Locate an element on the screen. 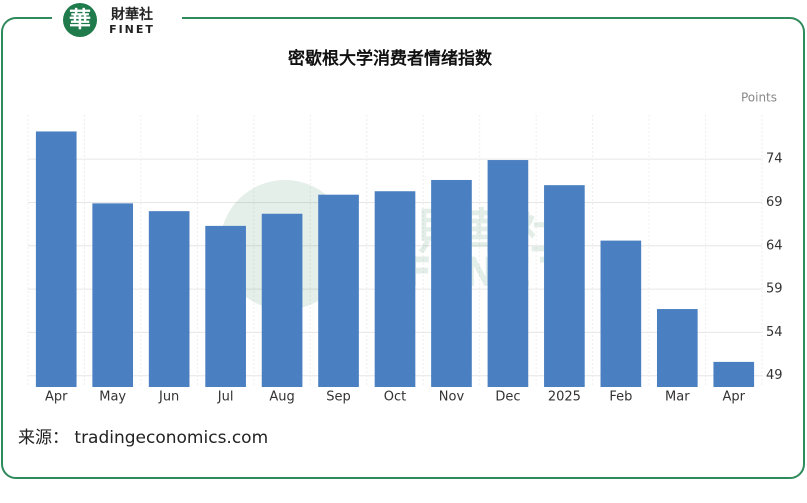 Image resolution: width=807 pixels, height=503 pixels. x-tick-label: Mar is located at coordinates (677, 397).